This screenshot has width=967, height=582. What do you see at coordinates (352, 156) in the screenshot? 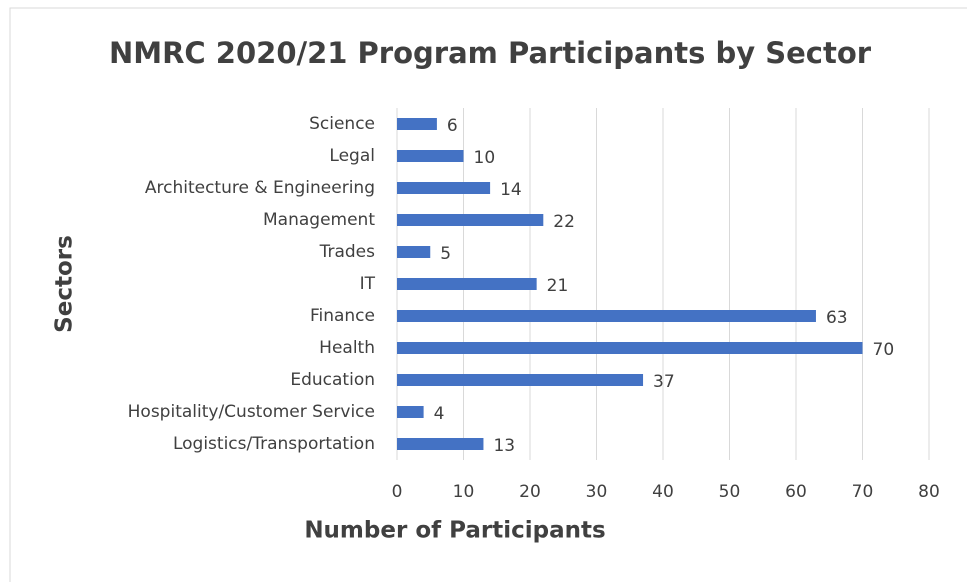
I see `y-tick-label: Legal` at bounding box center [352, 156].